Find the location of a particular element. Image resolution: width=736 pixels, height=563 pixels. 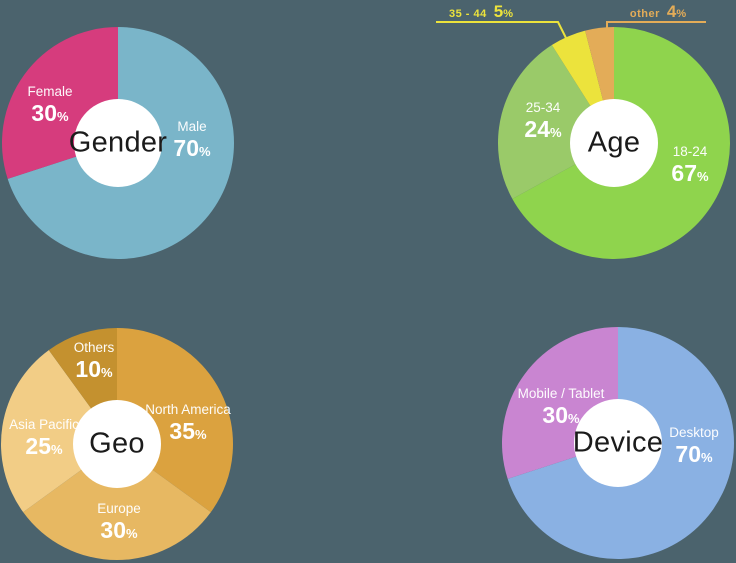

gender-donut-title: Gender is located at coordinates (118, 142).